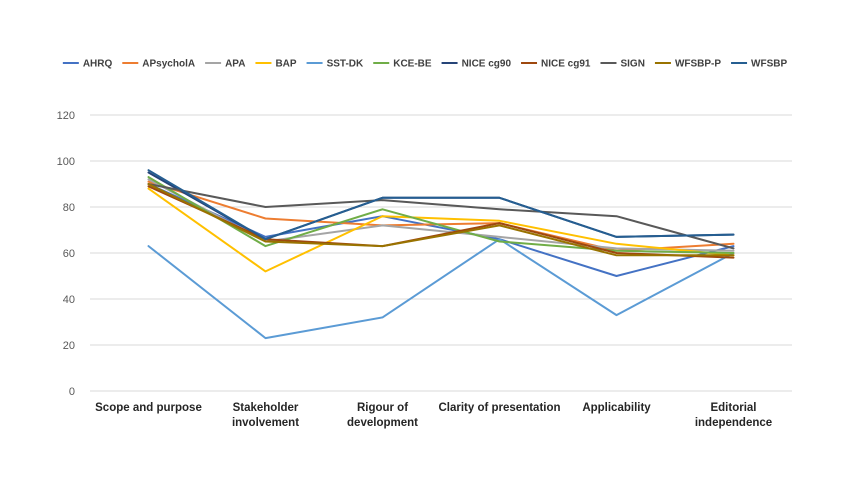  I want to click on legend-item: APsycholA, so click(158, 64).